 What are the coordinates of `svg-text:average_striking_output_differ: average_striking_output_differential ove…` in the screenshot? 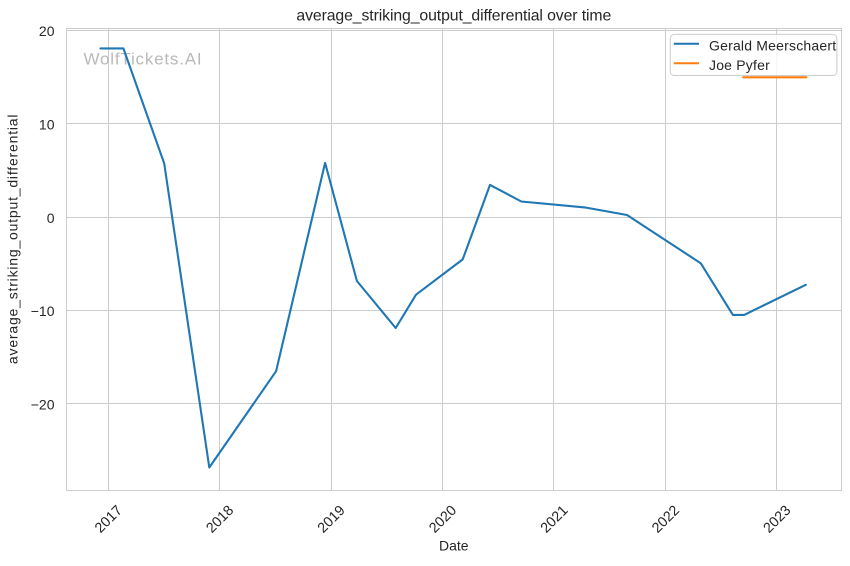 It's located at (453, 16).